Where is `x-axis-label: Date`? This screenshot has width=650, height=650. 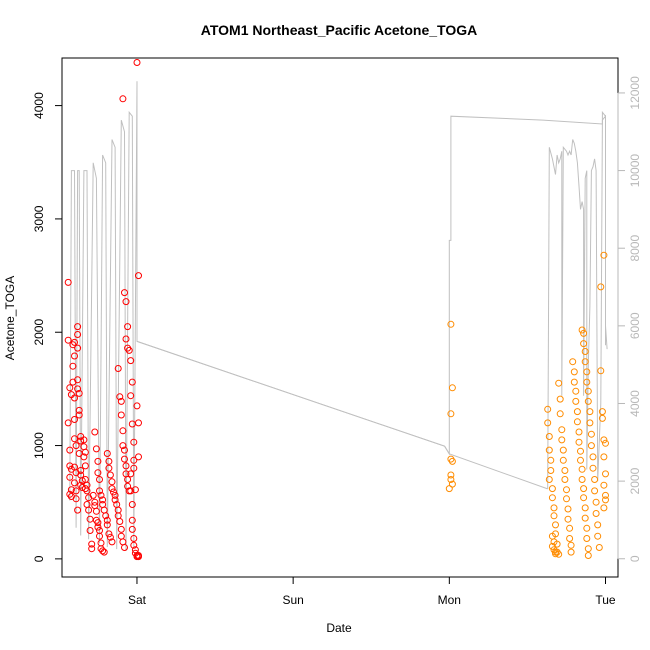
x-axis-label: Date is located at coordinates (339, 628).